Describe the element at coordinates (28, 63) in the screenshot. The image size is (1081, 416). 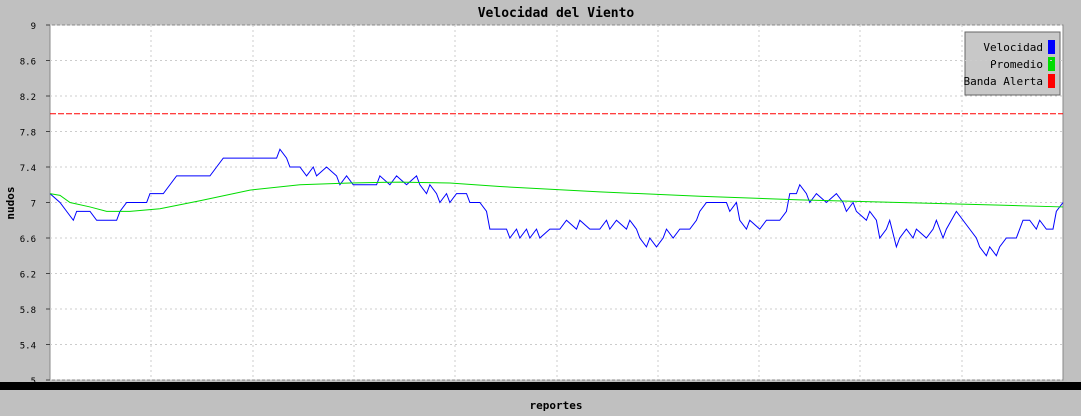
I see `y-tick-label: 8.6` at that location.